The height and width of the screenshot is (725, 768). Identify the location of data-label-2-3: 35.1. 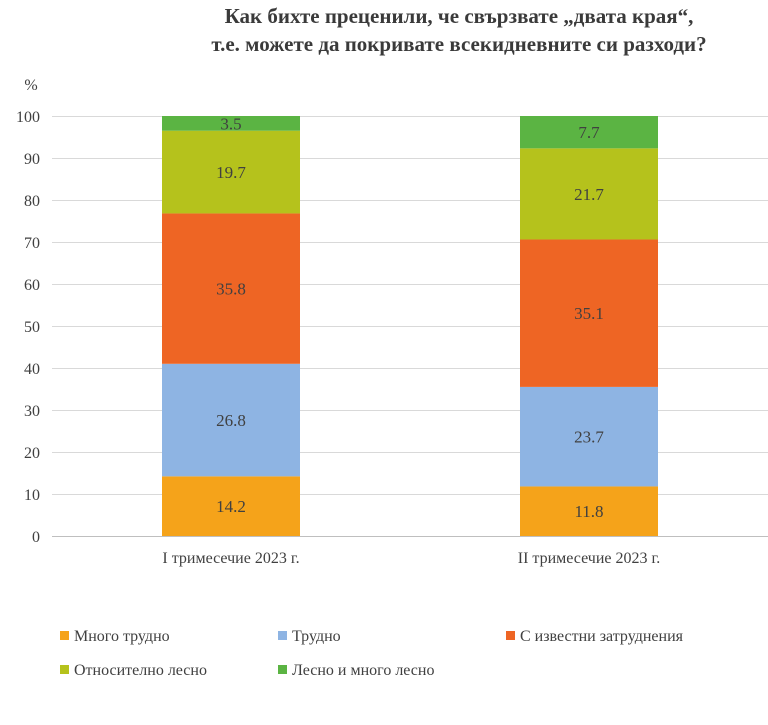
(589, 313).